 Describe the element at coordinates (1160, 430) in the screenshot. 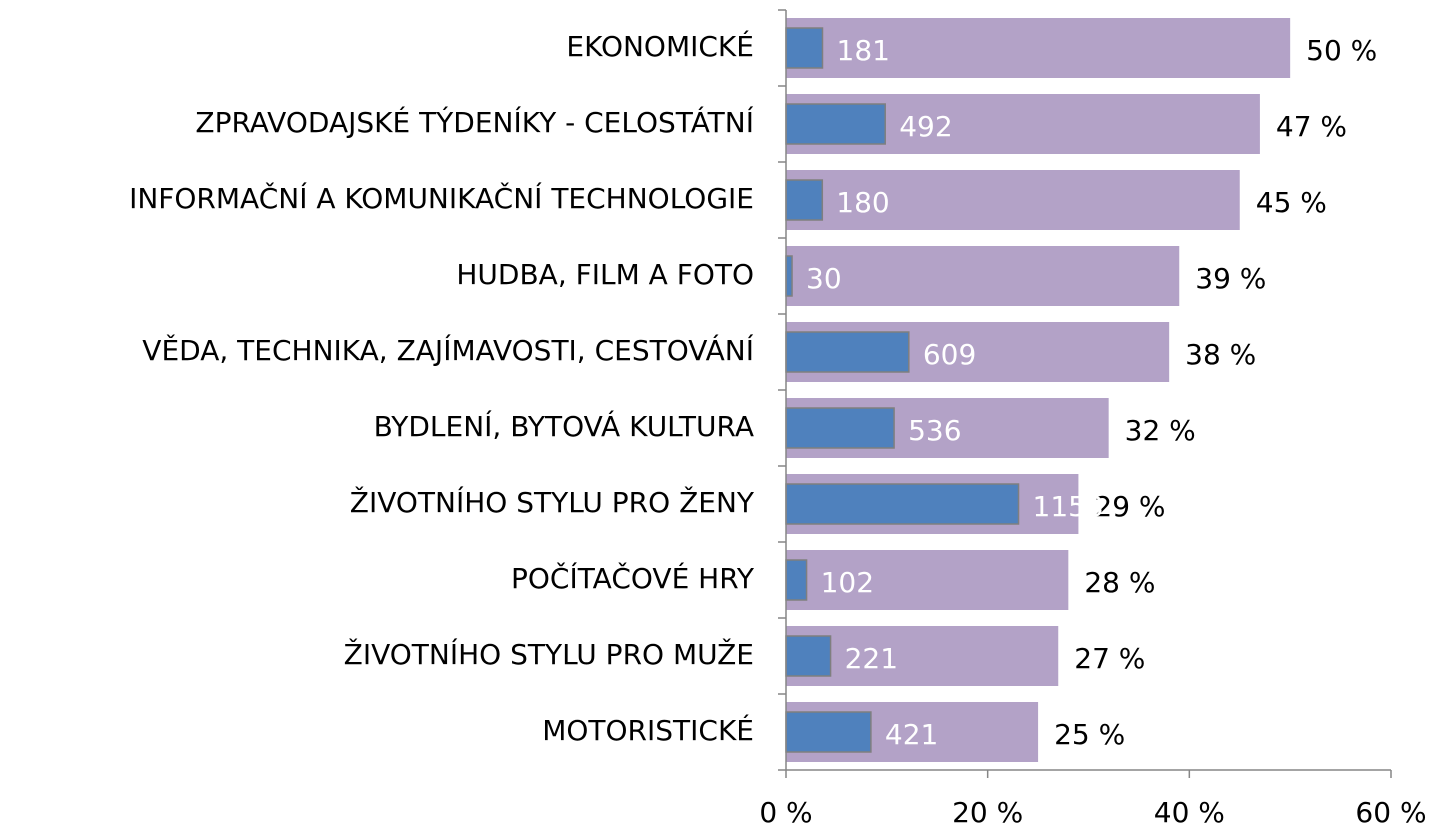

I see `data-label: 32 %` at that location.